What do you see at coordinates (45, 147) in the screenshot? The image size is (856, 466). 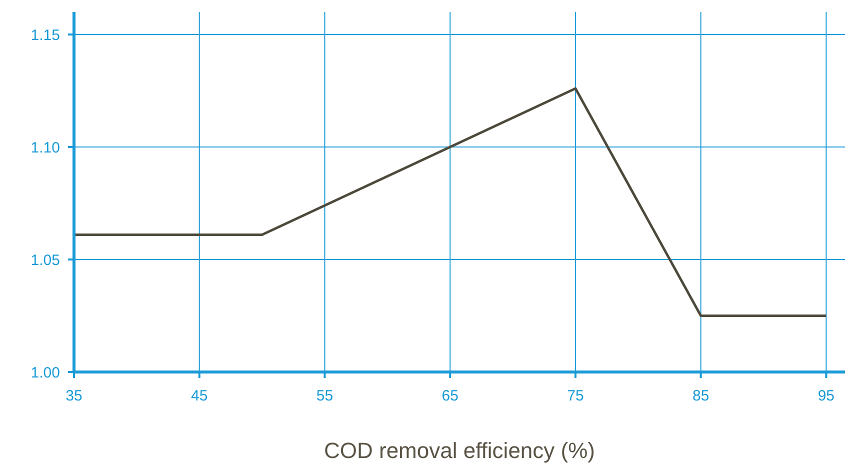 I see `y-tick-label: 1.10` at bounding box center [45, 147].